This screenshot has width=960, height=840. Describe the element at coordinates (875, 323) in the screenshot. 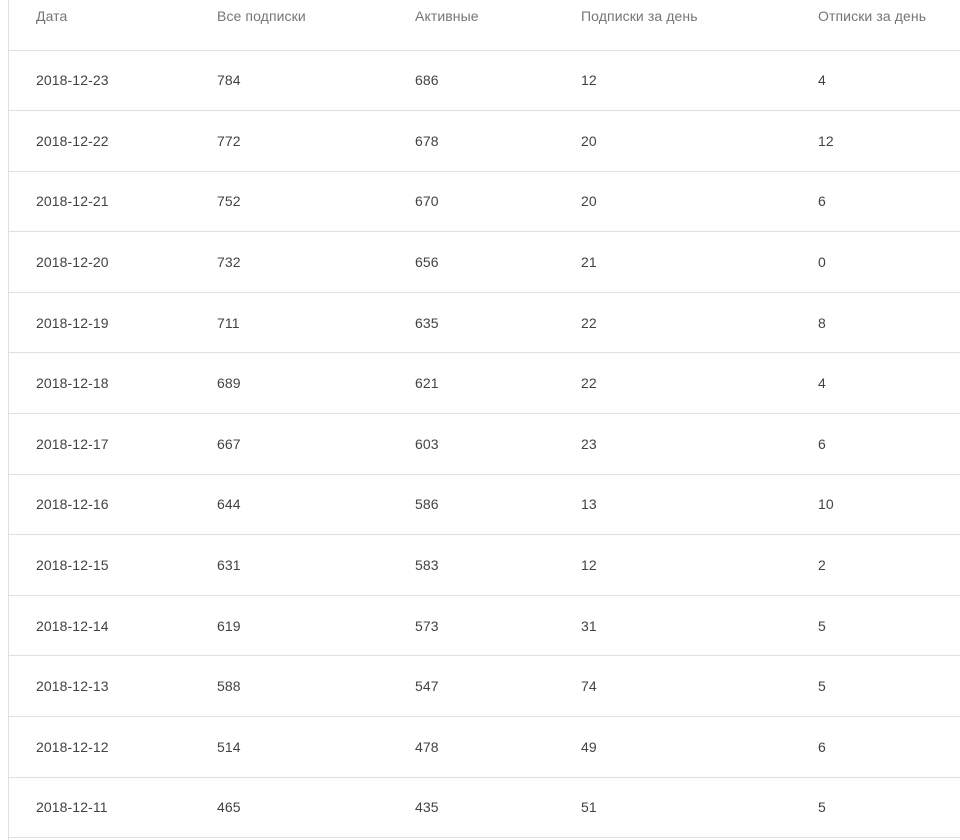

I see `cell-daily-unsubscriptions: 8` at that location.